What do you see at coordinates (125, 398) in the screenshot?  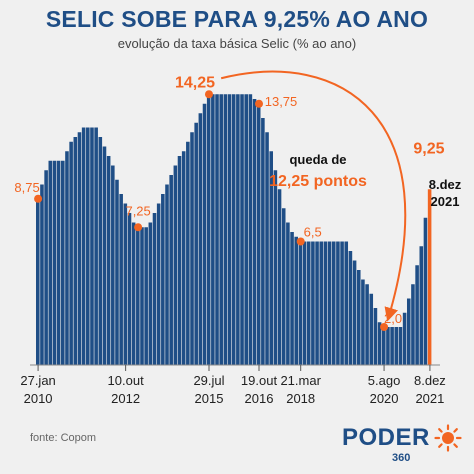 I see `x-tick-label: 2012` at bounding box center [125, 398].